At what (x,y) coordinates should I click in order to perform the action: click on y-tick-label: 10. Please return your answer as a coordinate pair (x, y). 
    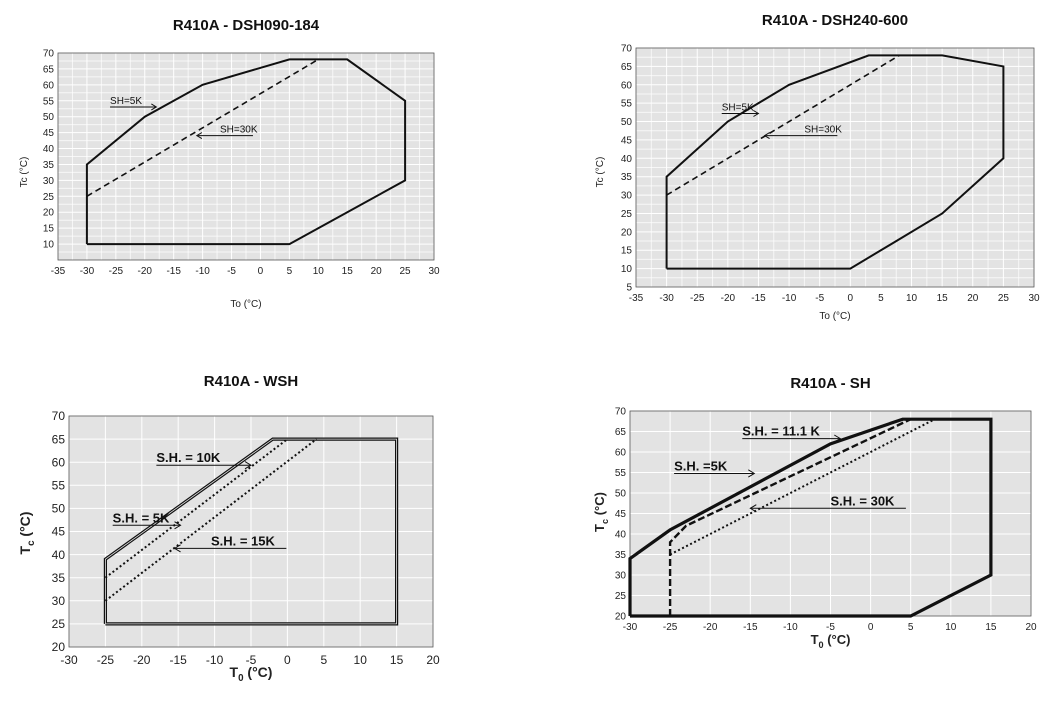
    Looking at the image, I should click on (49, 245).